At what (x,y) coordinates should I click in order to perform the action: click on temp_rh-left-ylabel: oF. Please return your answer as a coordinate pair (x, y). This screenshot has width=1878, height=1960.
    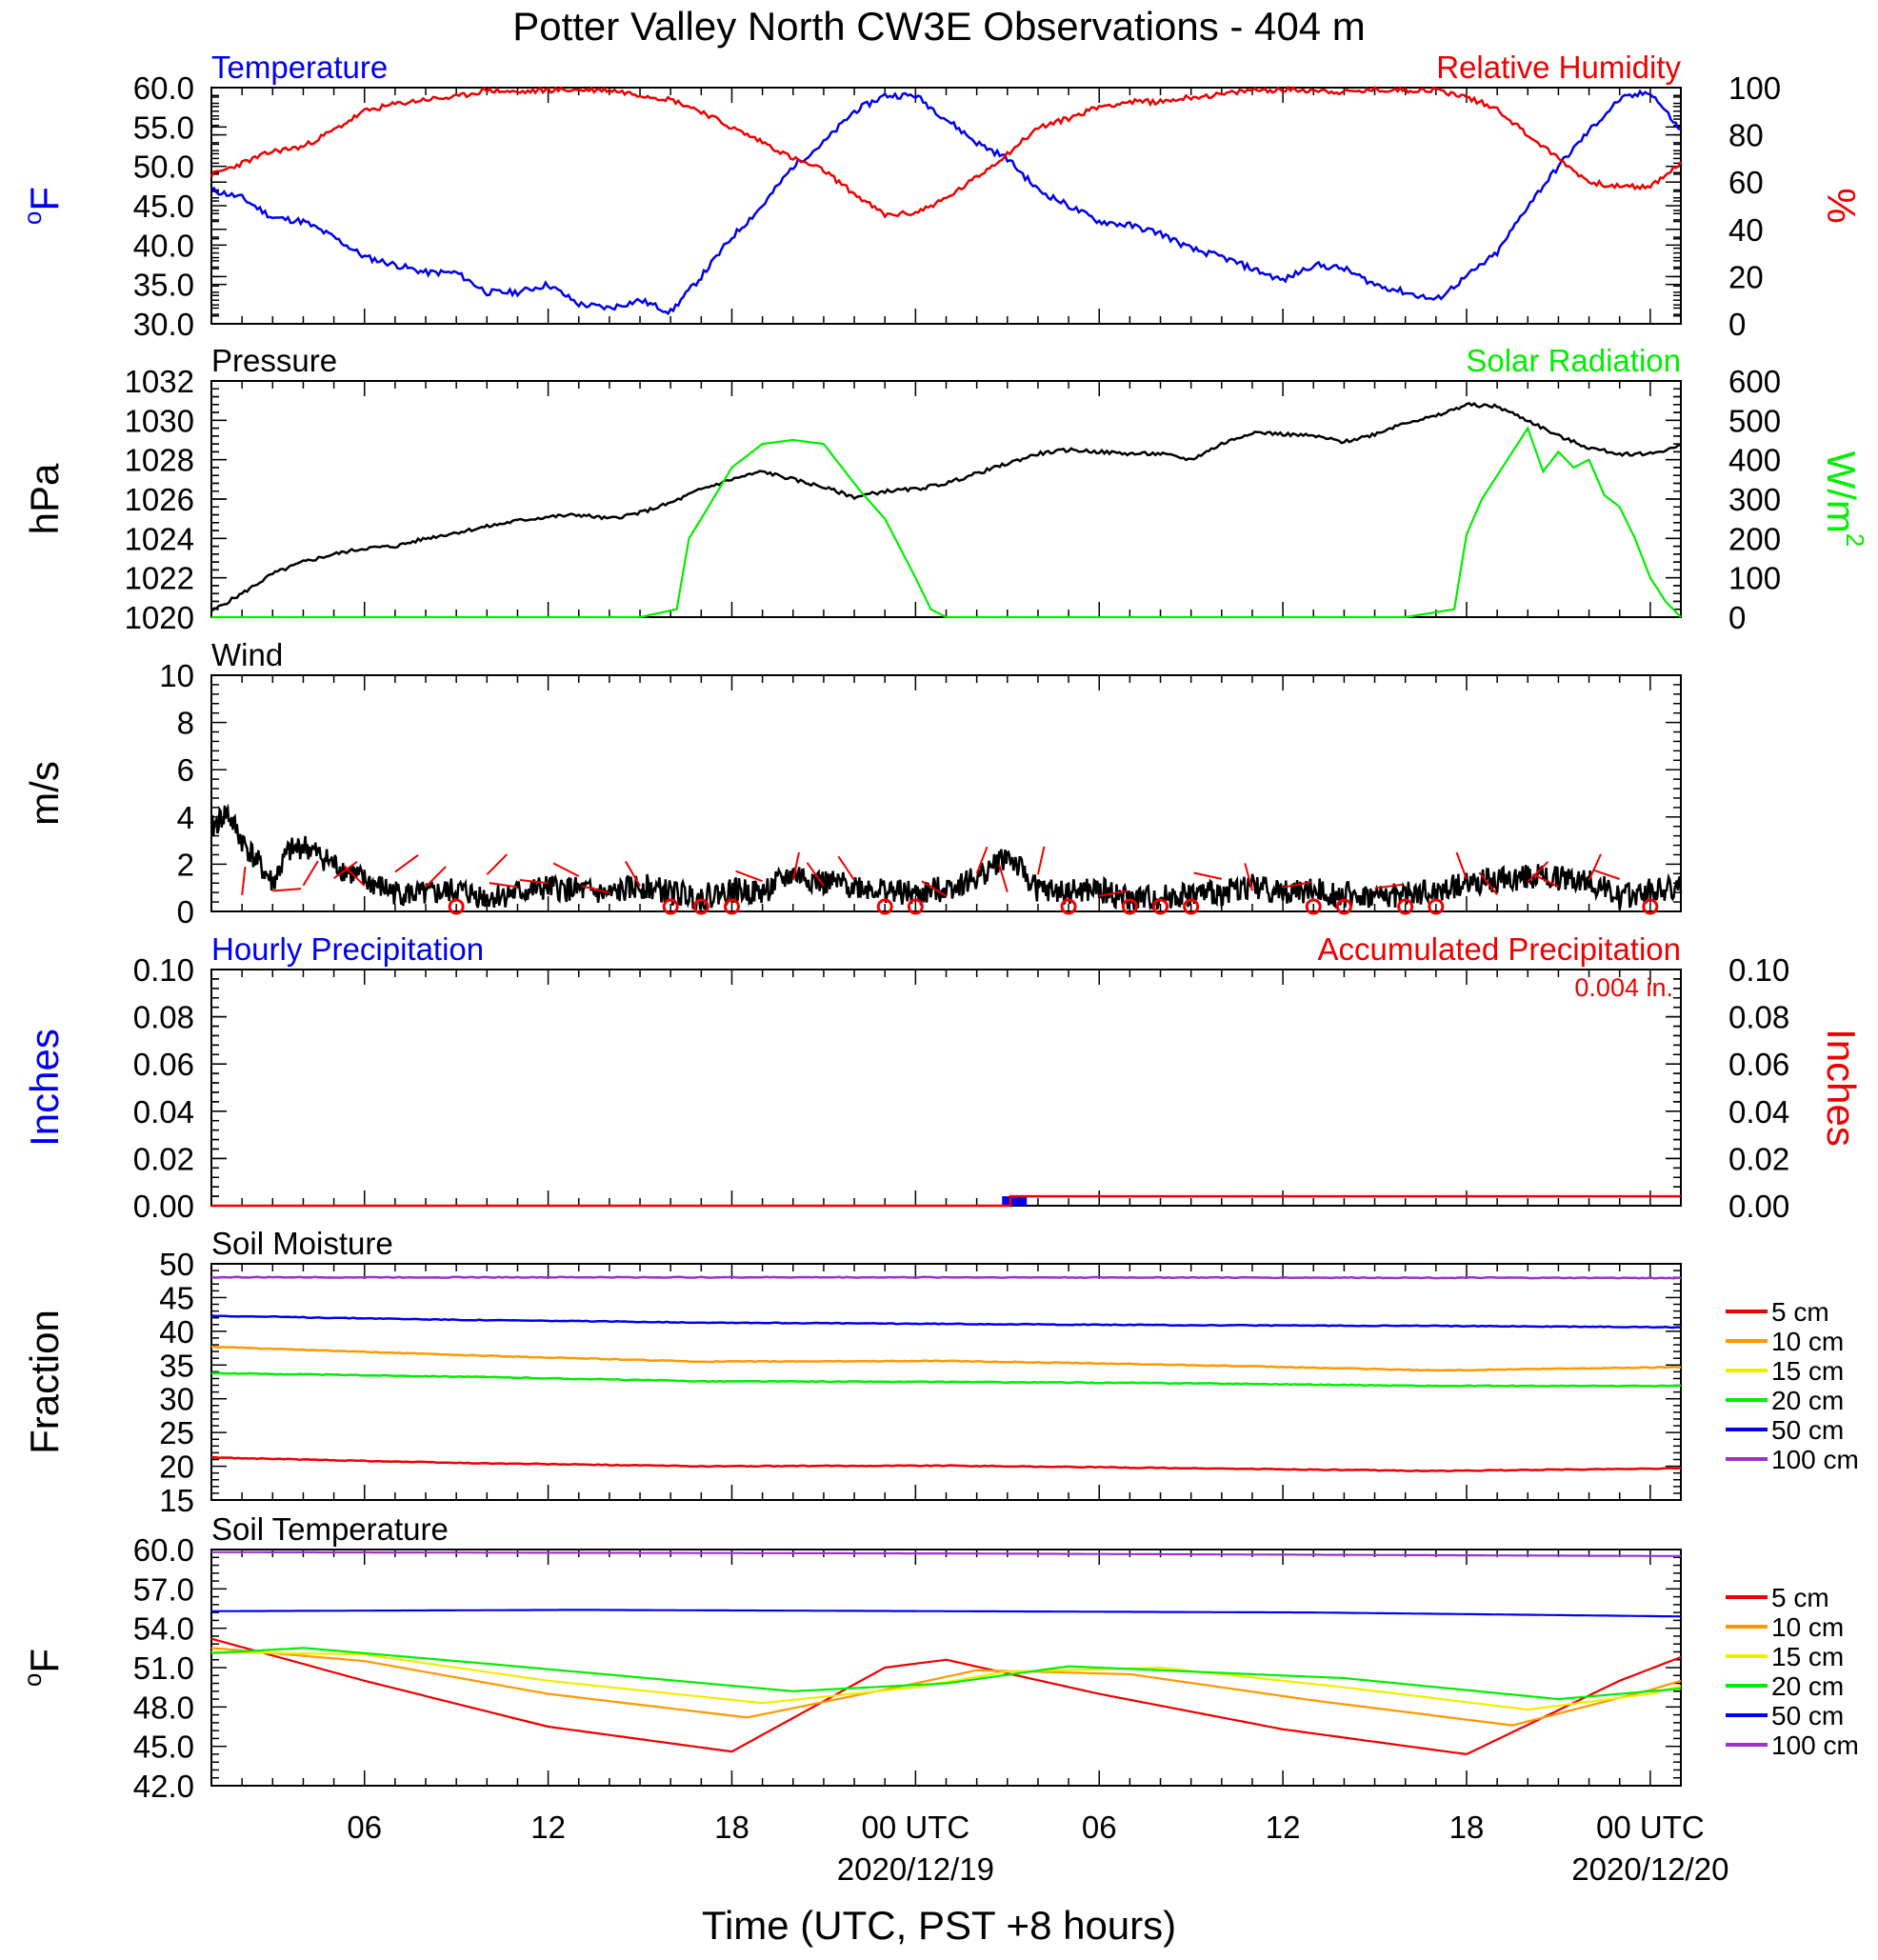
    Looking at the image, I should click on (42, 206).